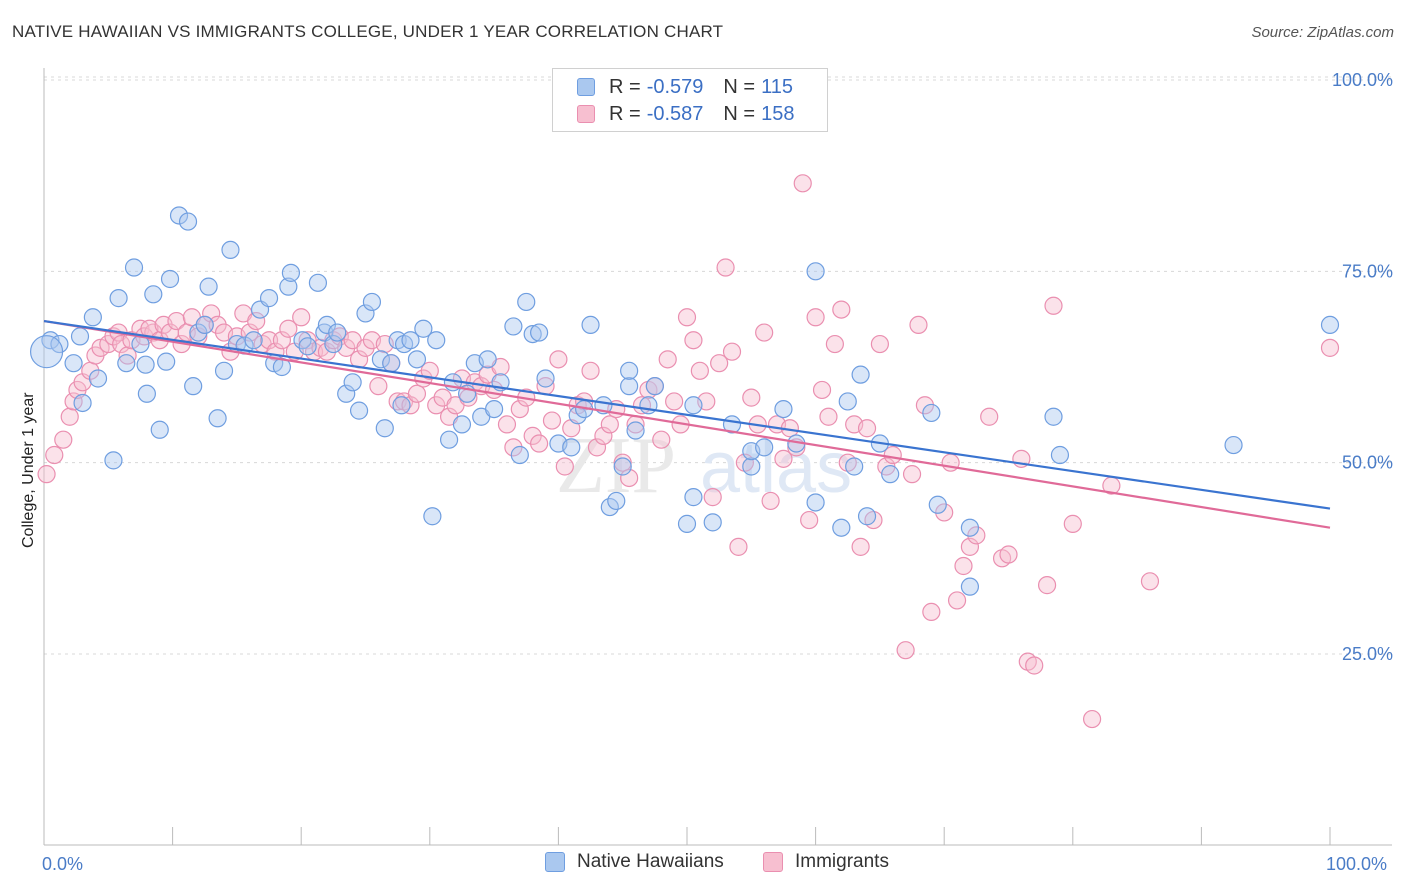  I want to click on legend-n-value: 115, so click(777, 86).